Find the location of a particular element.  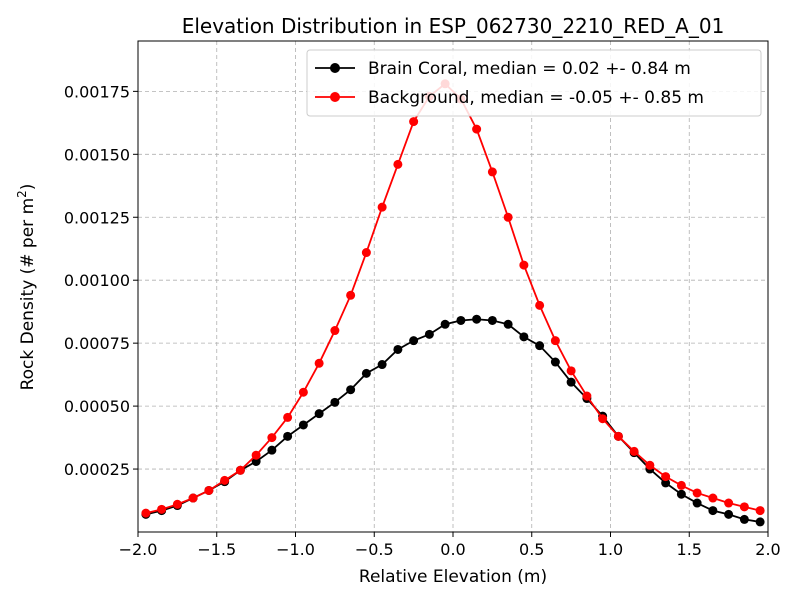

x-tick-label: 2.0 is located at coordinates (767, 549).